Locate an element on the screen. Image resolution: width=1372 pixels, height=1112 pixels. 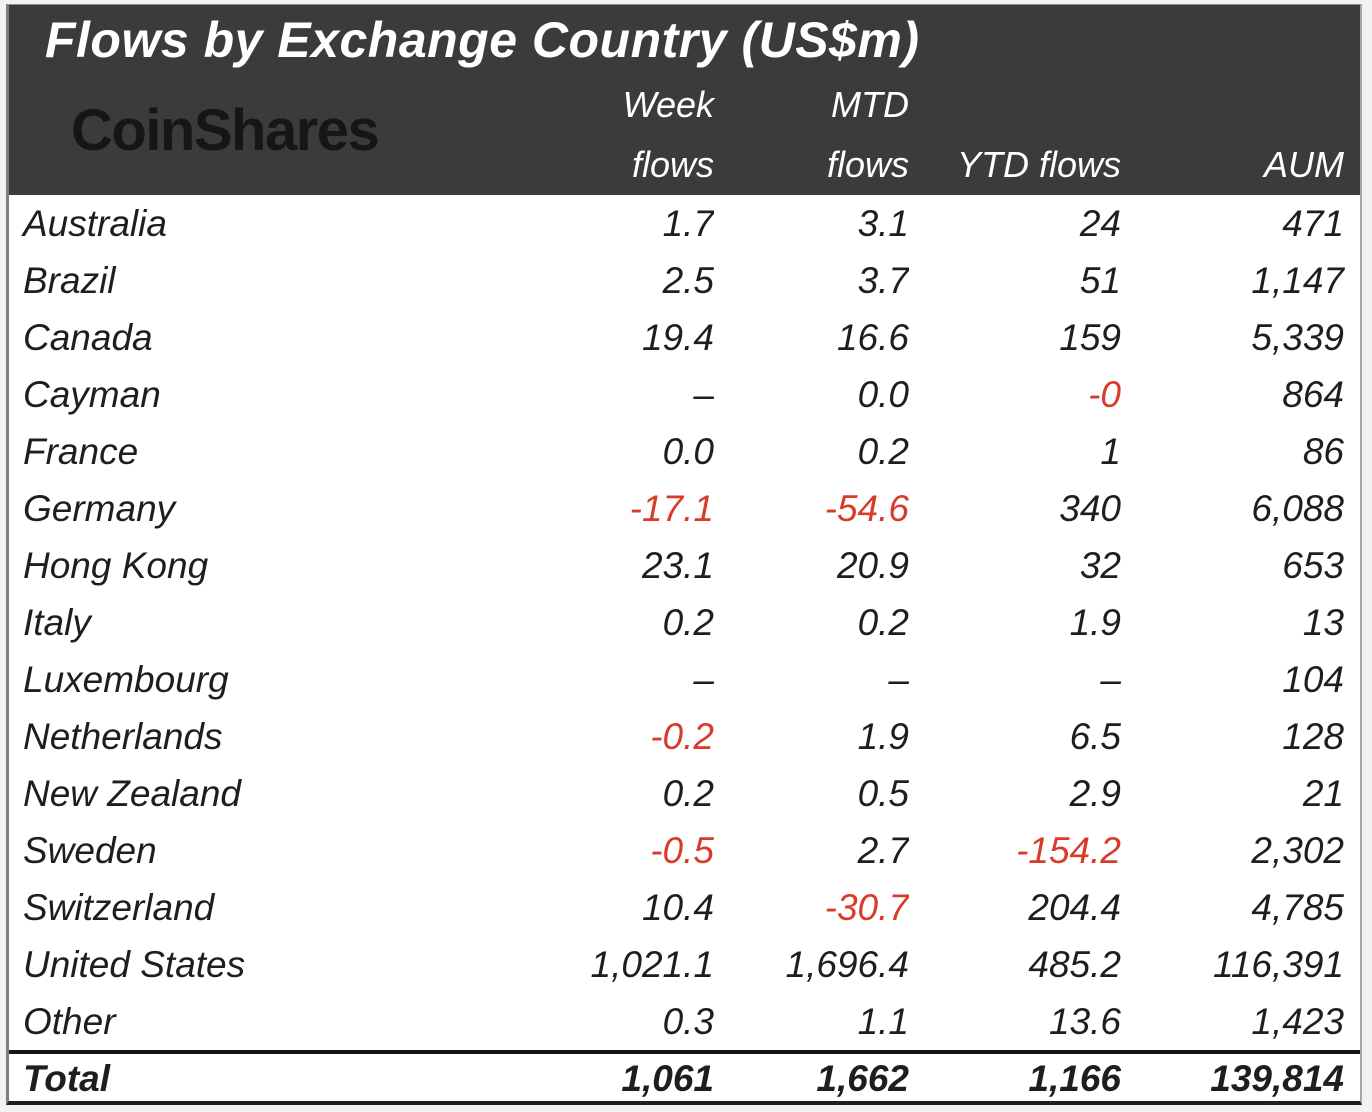
aum-cell: 1,147 is located at coordinates (1297, 280).